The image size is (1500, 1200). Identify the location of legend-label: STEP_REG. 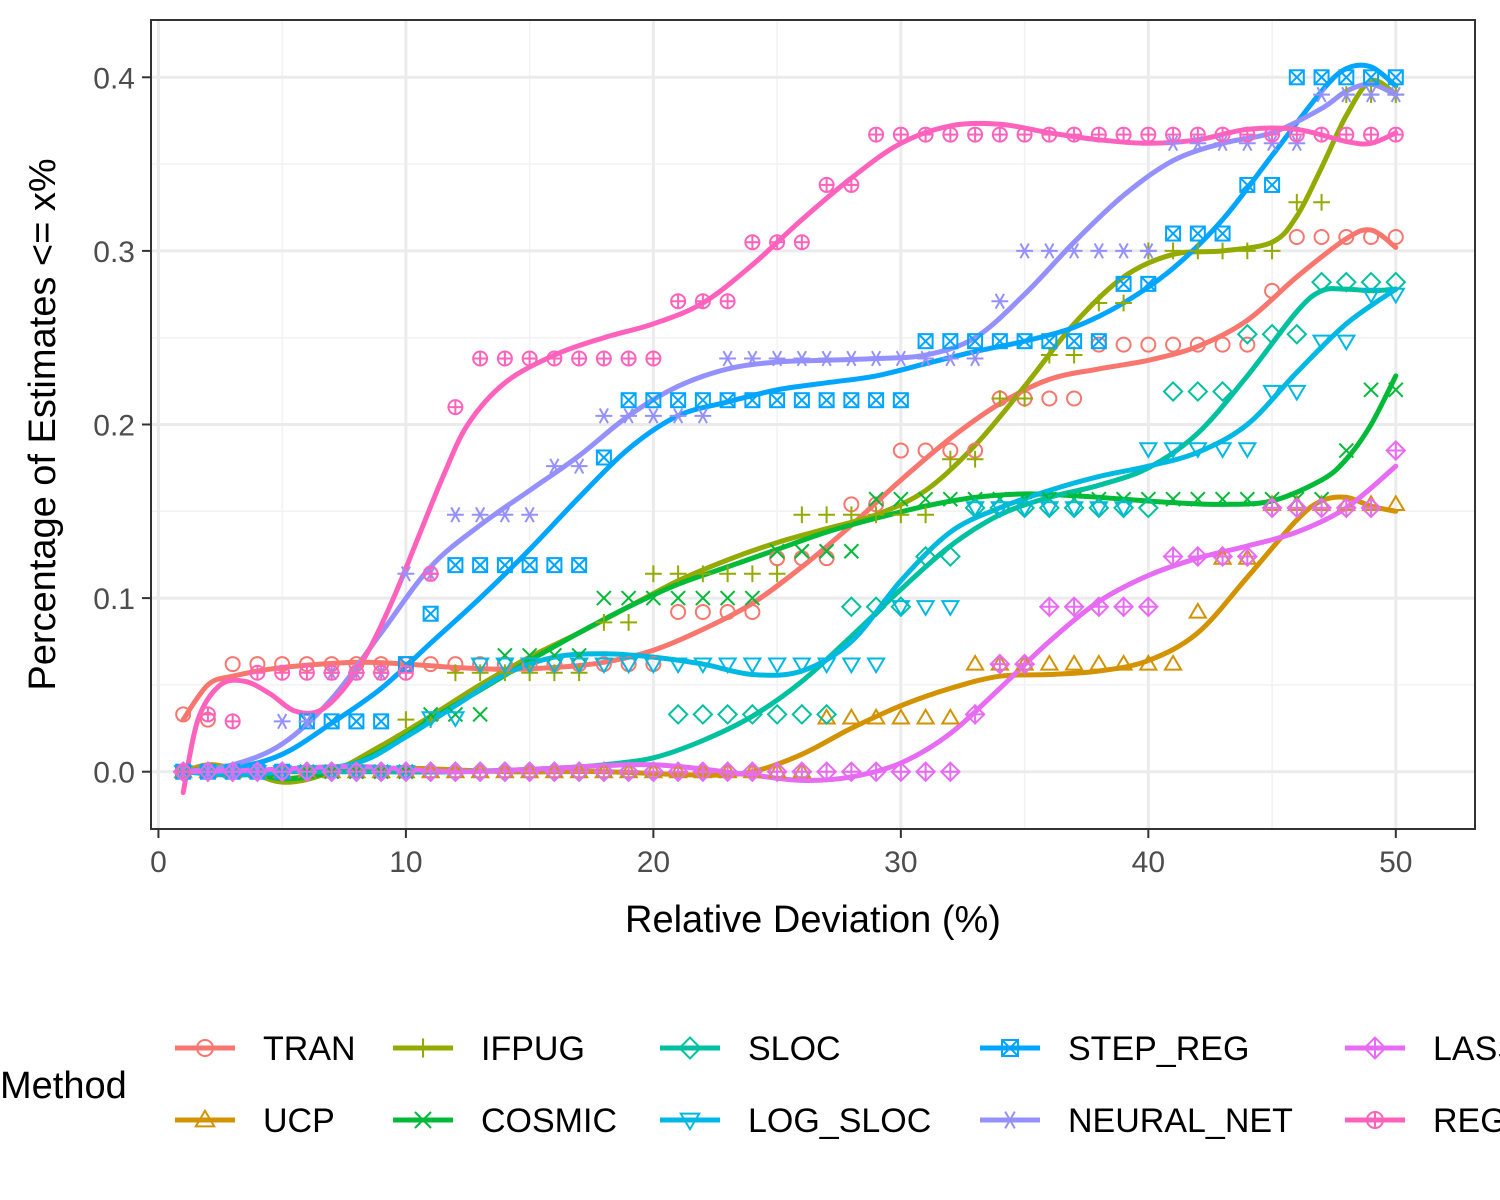
(1158, 1049).